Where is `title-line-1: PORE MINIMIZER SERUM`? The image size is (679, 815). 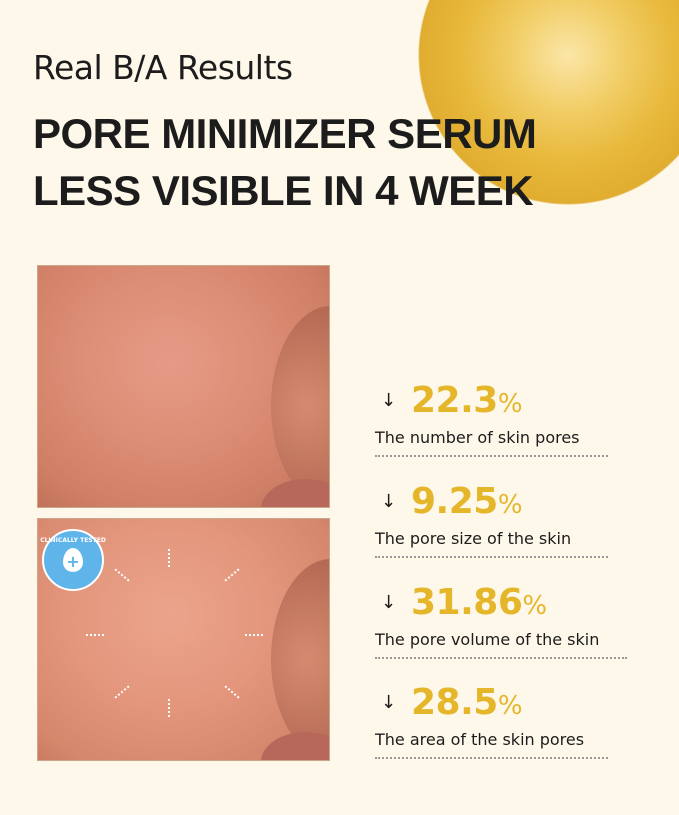
title-line-1: PORE MINIMIZER SERUM is located at coordinates (285, 133).